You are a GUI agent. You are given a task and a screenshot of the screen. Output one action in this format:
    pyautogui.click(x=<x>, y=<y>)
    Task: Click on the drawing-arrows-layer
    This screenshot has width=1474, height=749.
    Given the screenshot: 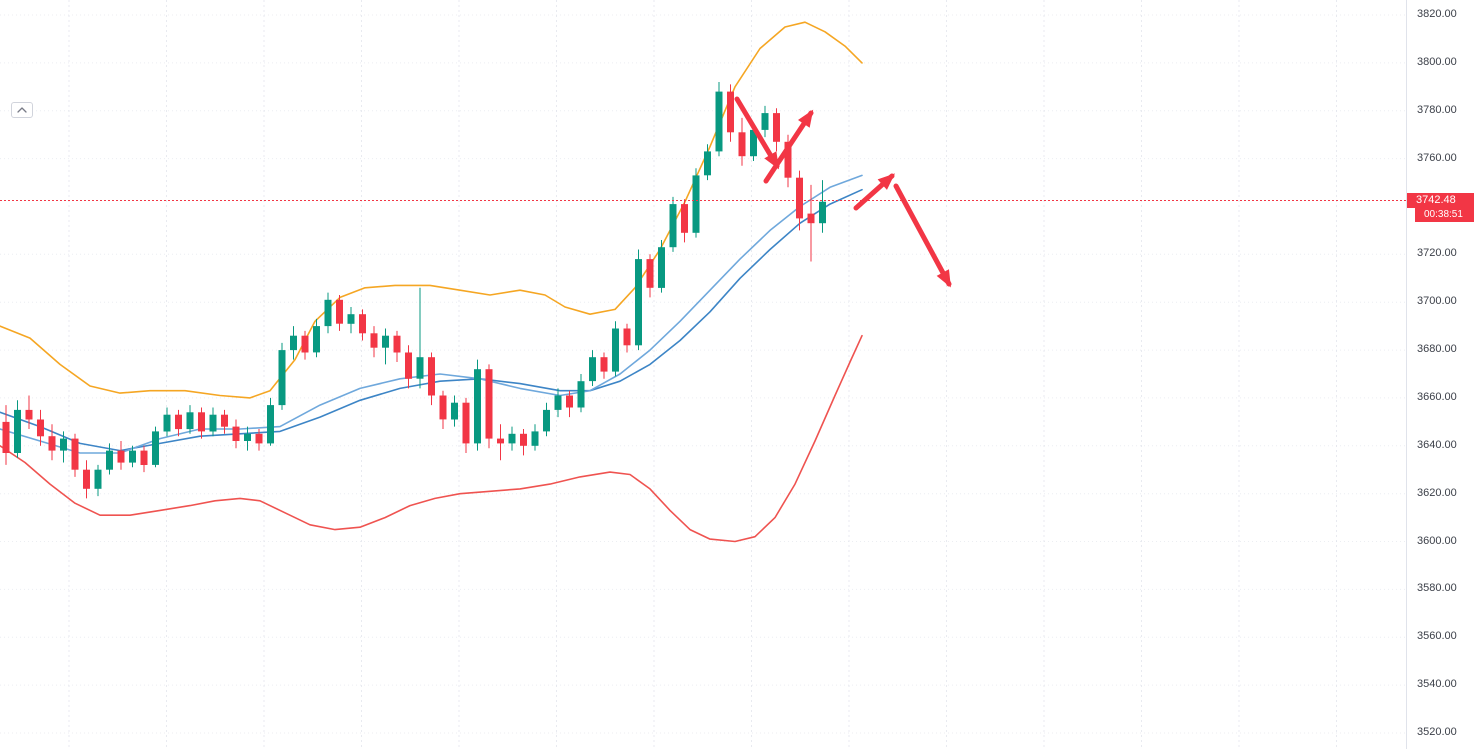 What is the action you would take?
    pyautogui.click(x=843, y=192)
    